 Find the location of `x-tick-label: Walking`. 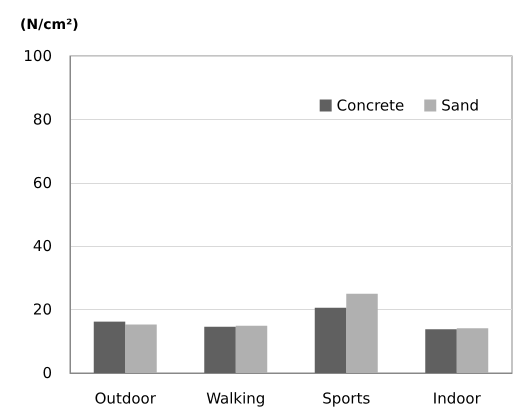

x-tick-label: Walking is located at coordinates (236, 399).